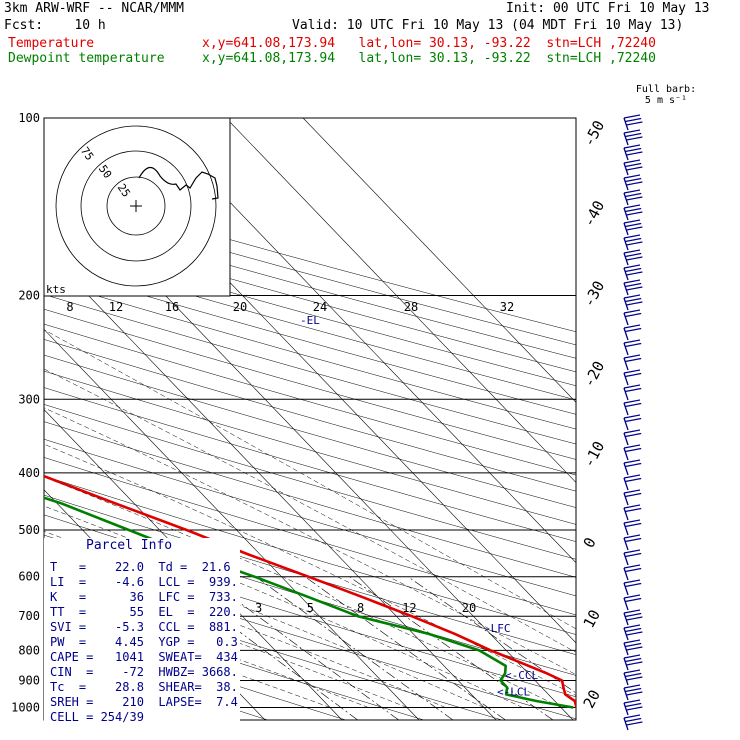 The height and width of the screenshot is (740, 740). What do you see at coordinates (594, 214) in the screenshot?
I see `temperature-axis-label: -40` at bounding box center [594, 214].